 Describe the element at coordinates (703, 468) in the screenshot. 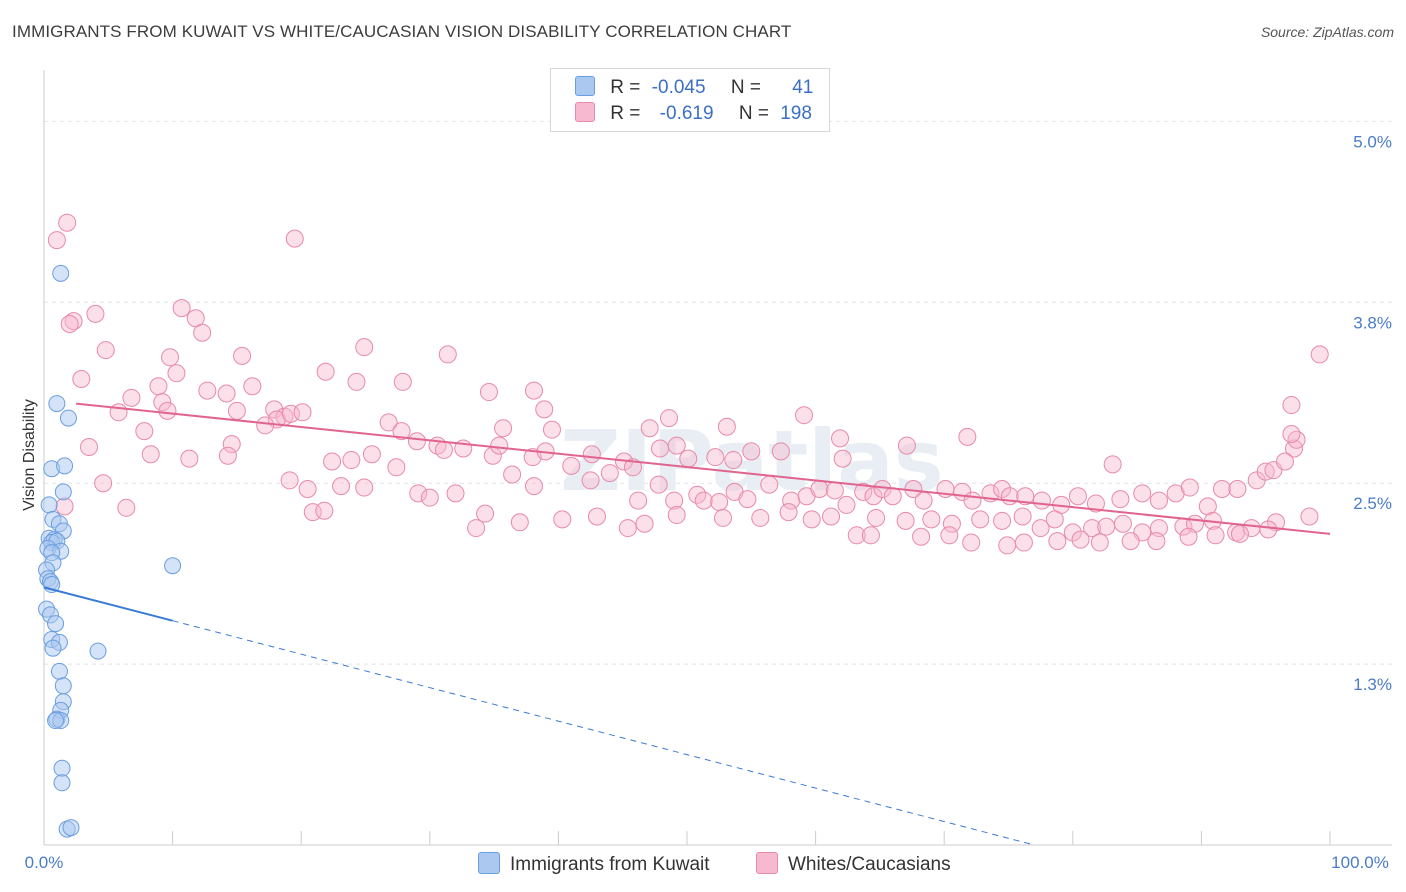

I see `trend-line-whites` at that location.